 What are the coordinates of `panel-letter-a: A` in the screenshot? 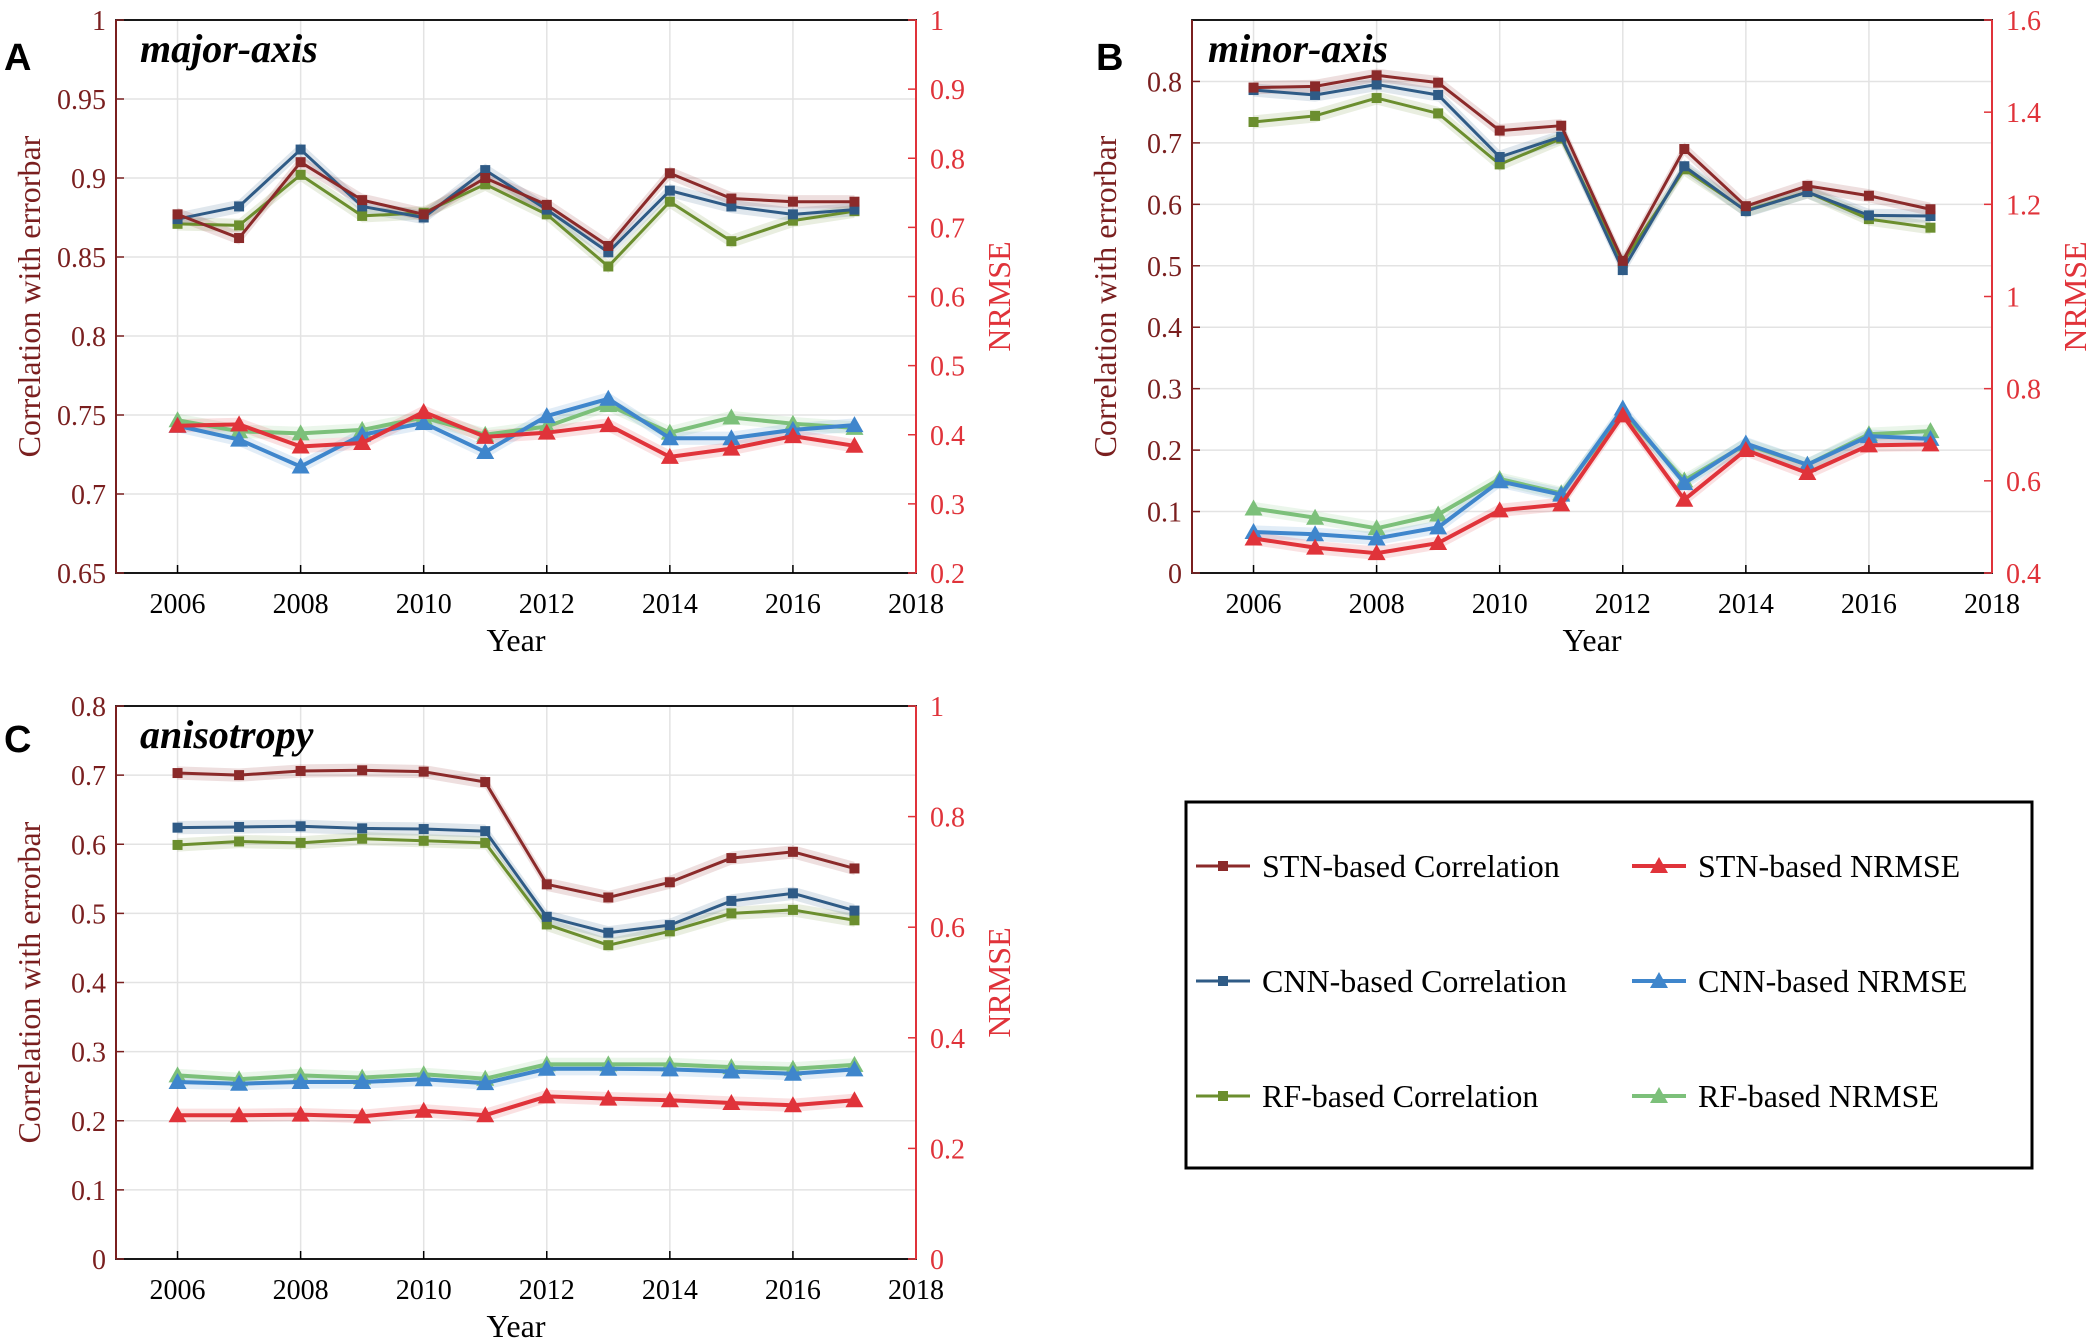 It's located at (17, 58).